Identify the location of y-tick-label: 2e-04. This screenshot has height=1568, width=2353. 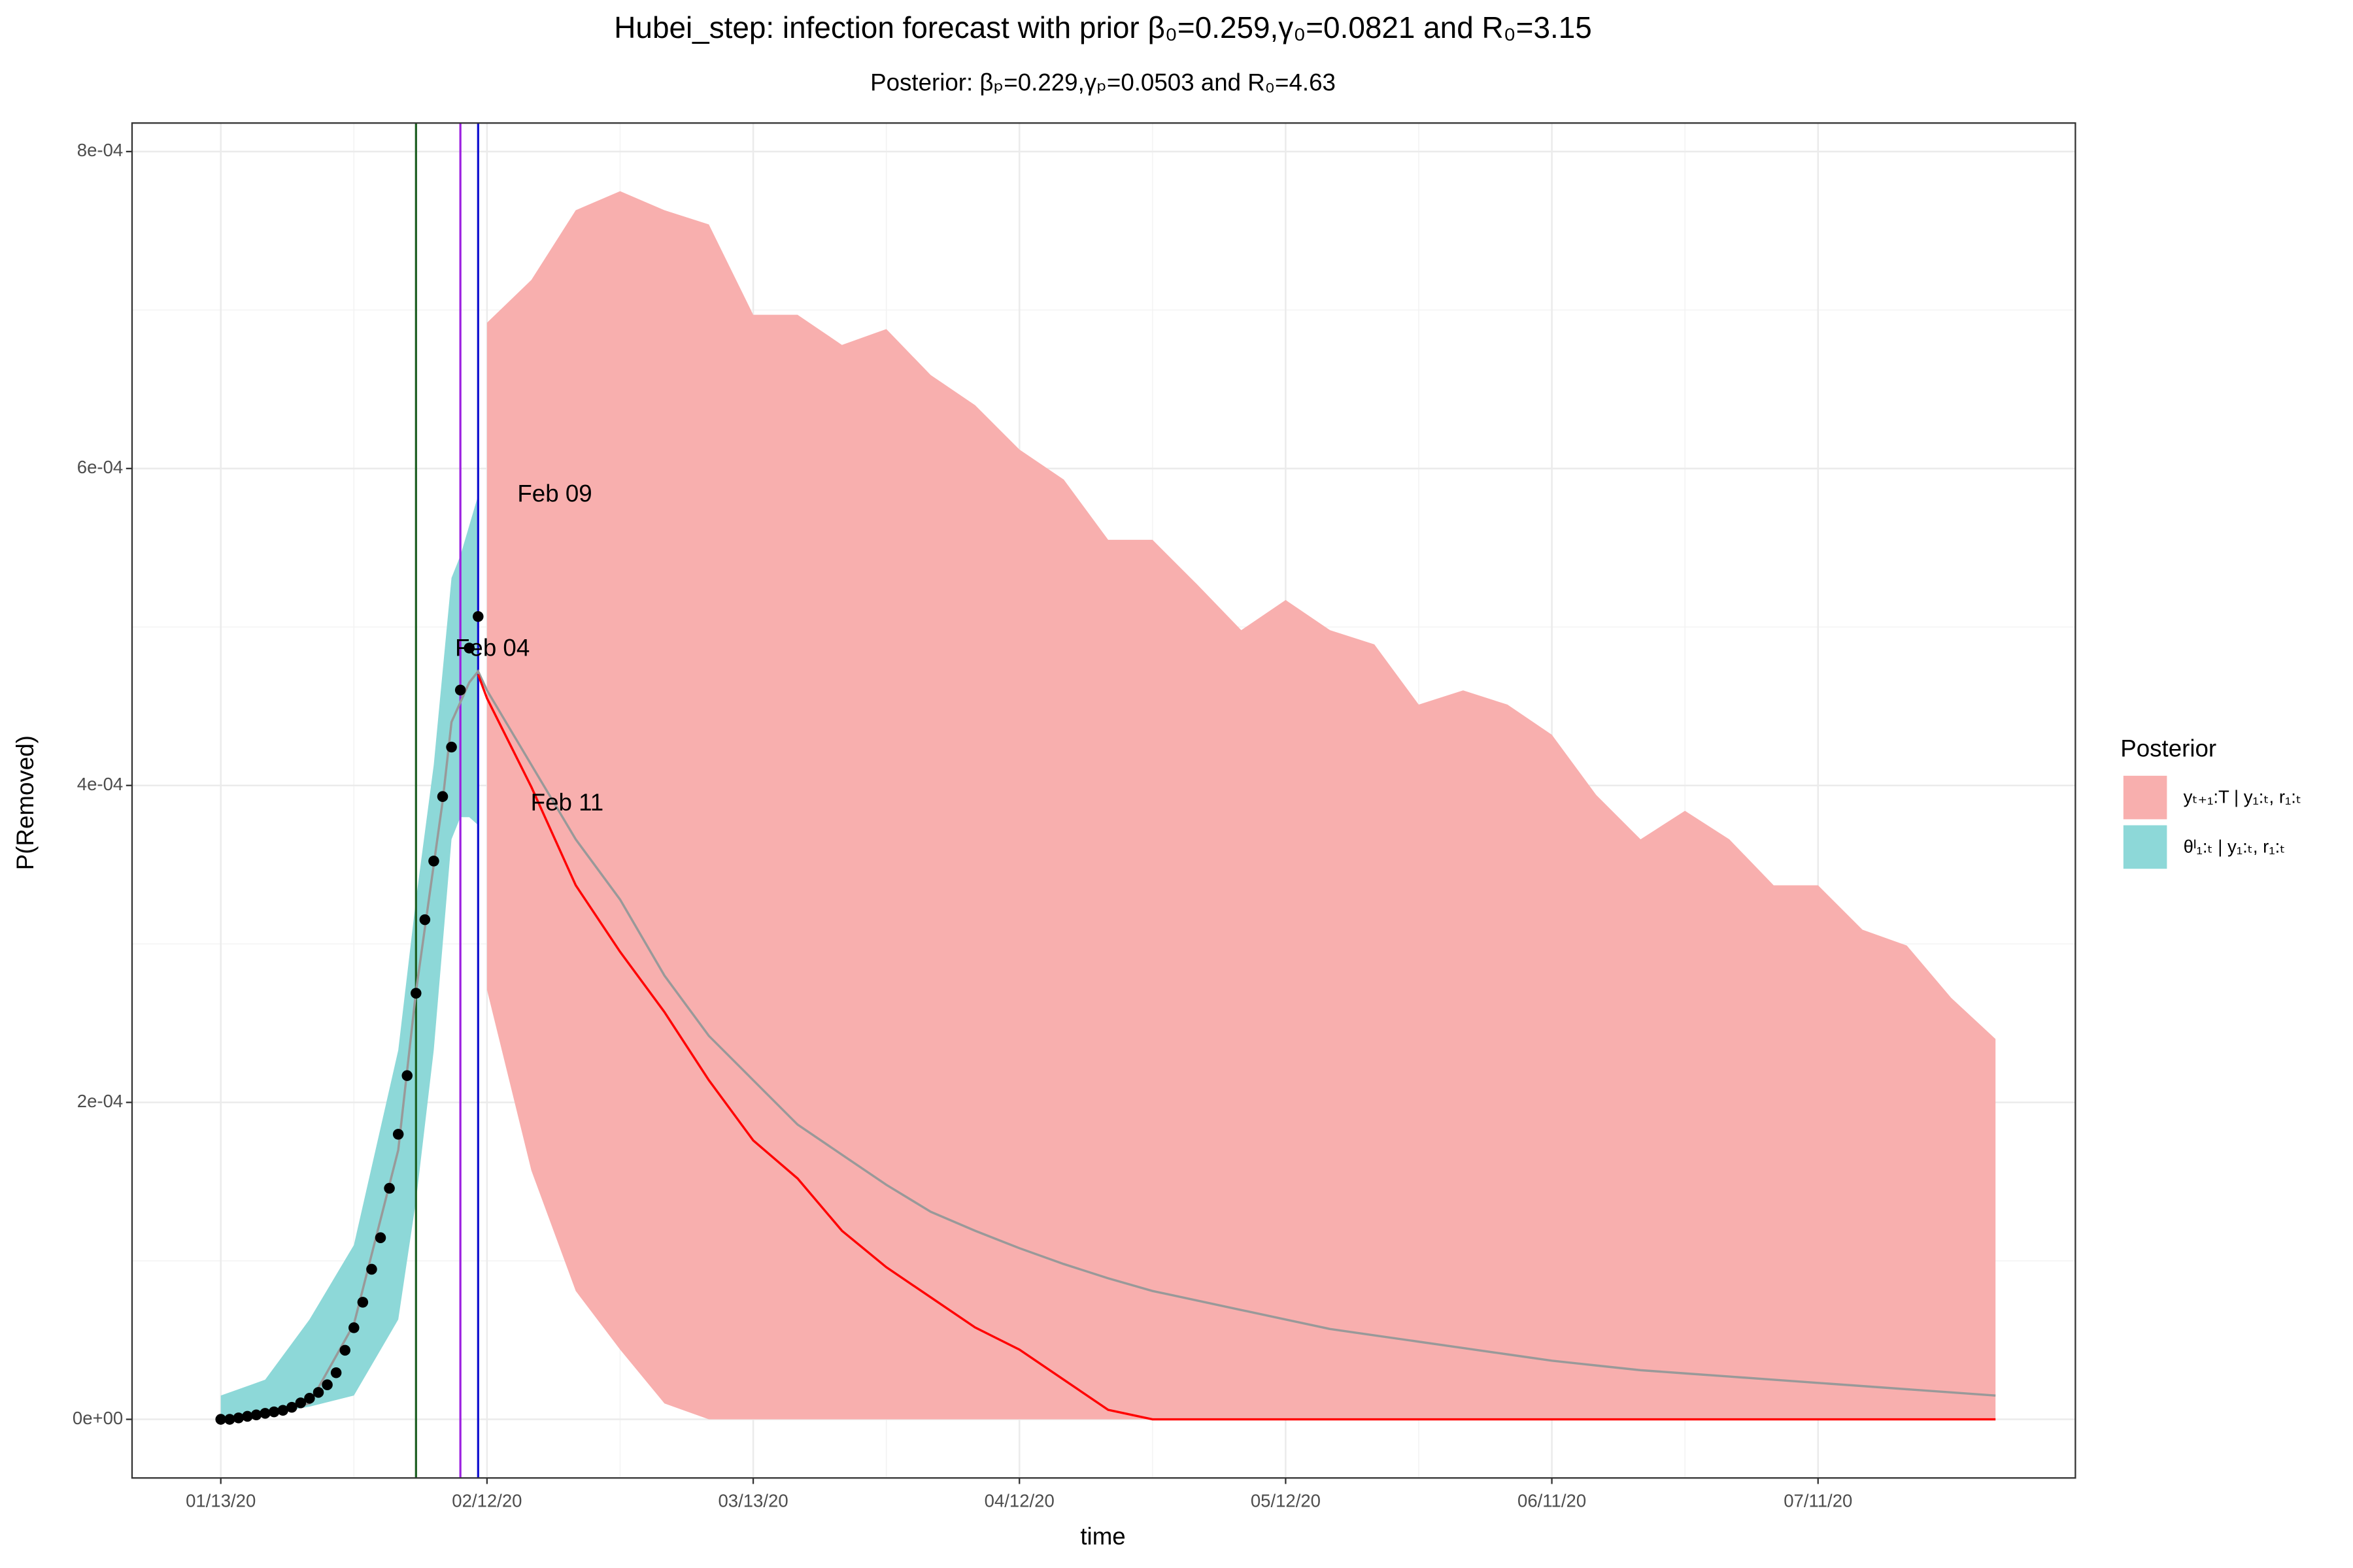
(100, 1101).